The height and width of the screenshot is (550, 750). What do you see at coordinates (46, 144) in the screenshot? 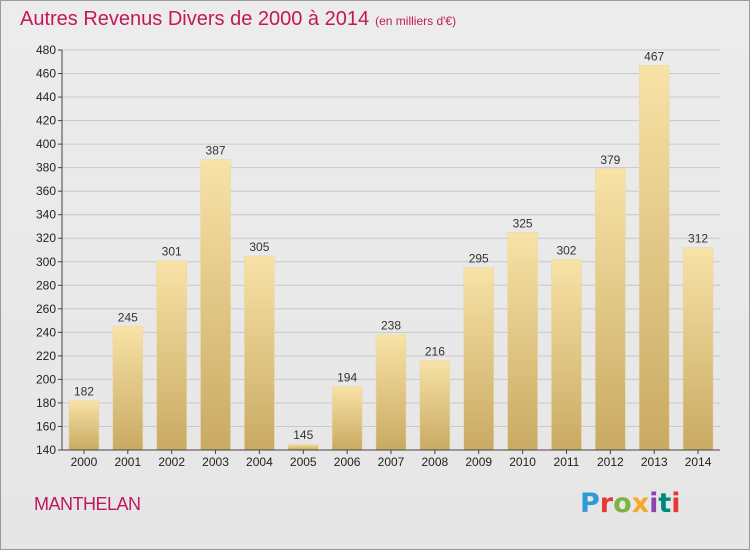
I see `y-tick-label: 400` at bounding box center [46, 144].